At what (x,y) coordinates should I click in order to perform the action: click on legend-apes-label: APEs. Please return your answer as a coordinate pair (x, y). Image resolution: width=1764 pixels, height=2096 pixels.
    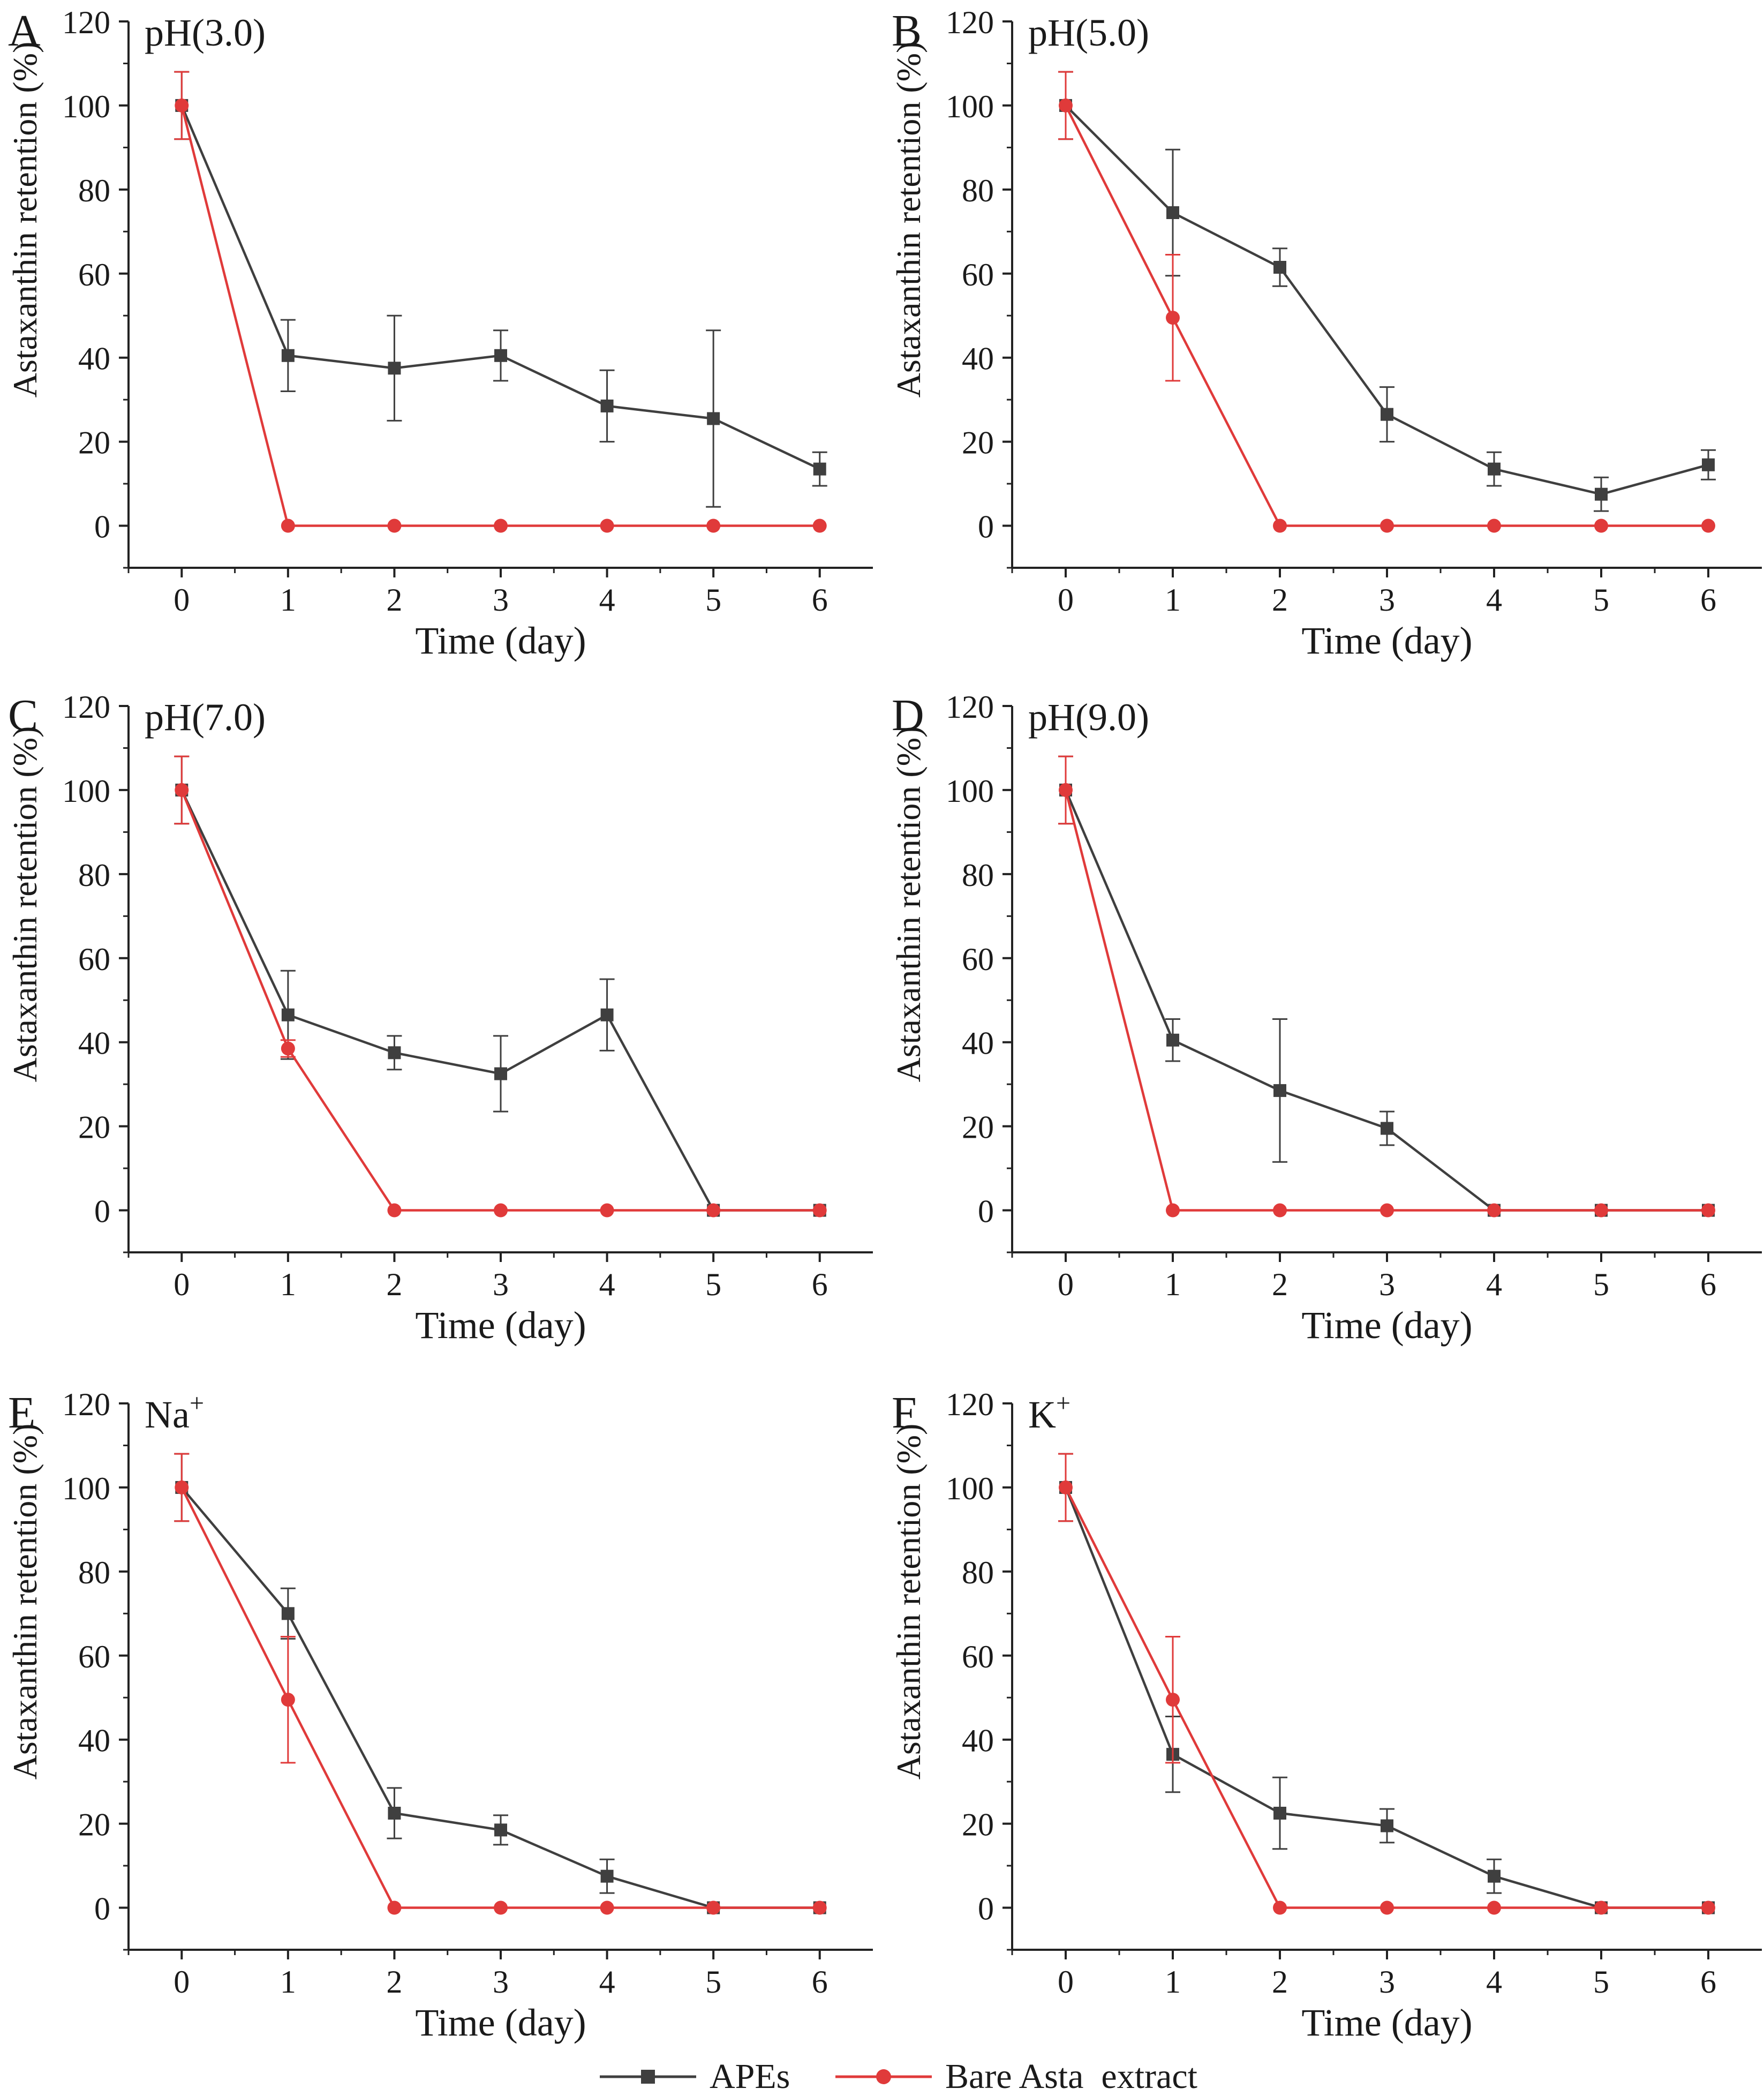
    Looking at the image, I should click on (750, 2076).